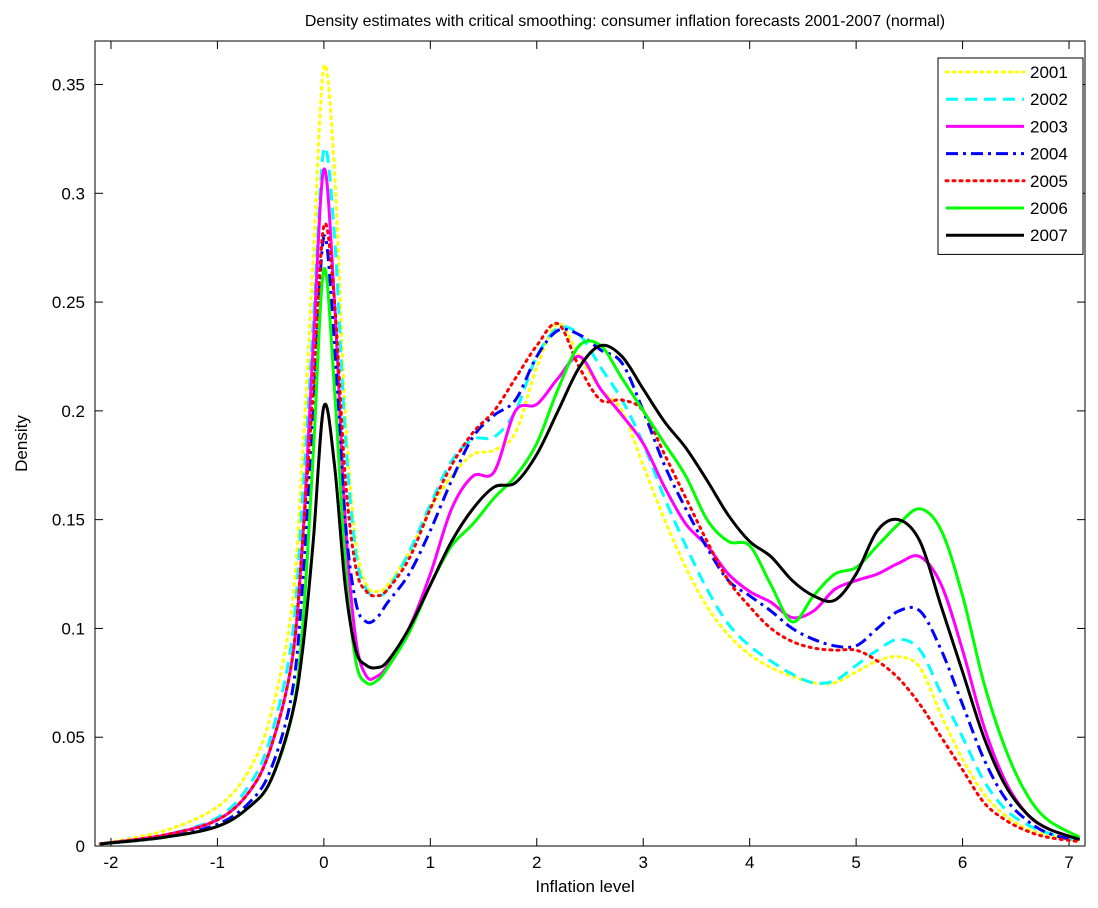  What do you see at coordinates (68, 85) in the screenshot?
I see `y-tick-label: 0.35` at bounding box center [68, 85].